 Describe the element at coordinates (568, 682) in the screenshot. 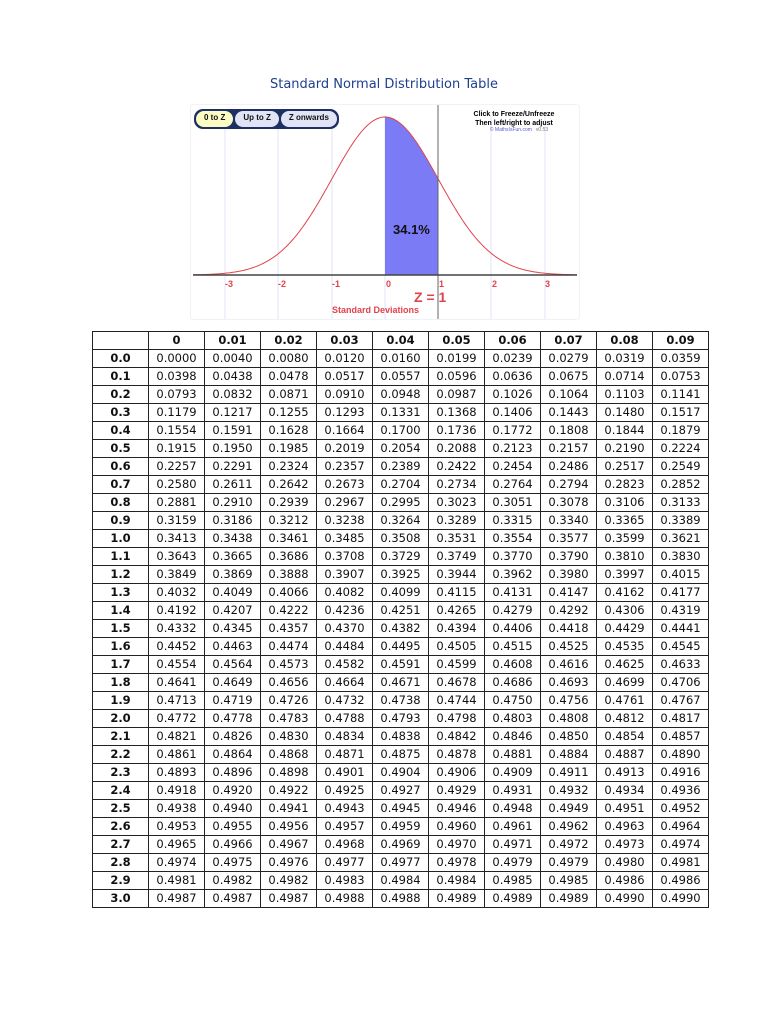

I see `table-cell: 0.4693` at that location.